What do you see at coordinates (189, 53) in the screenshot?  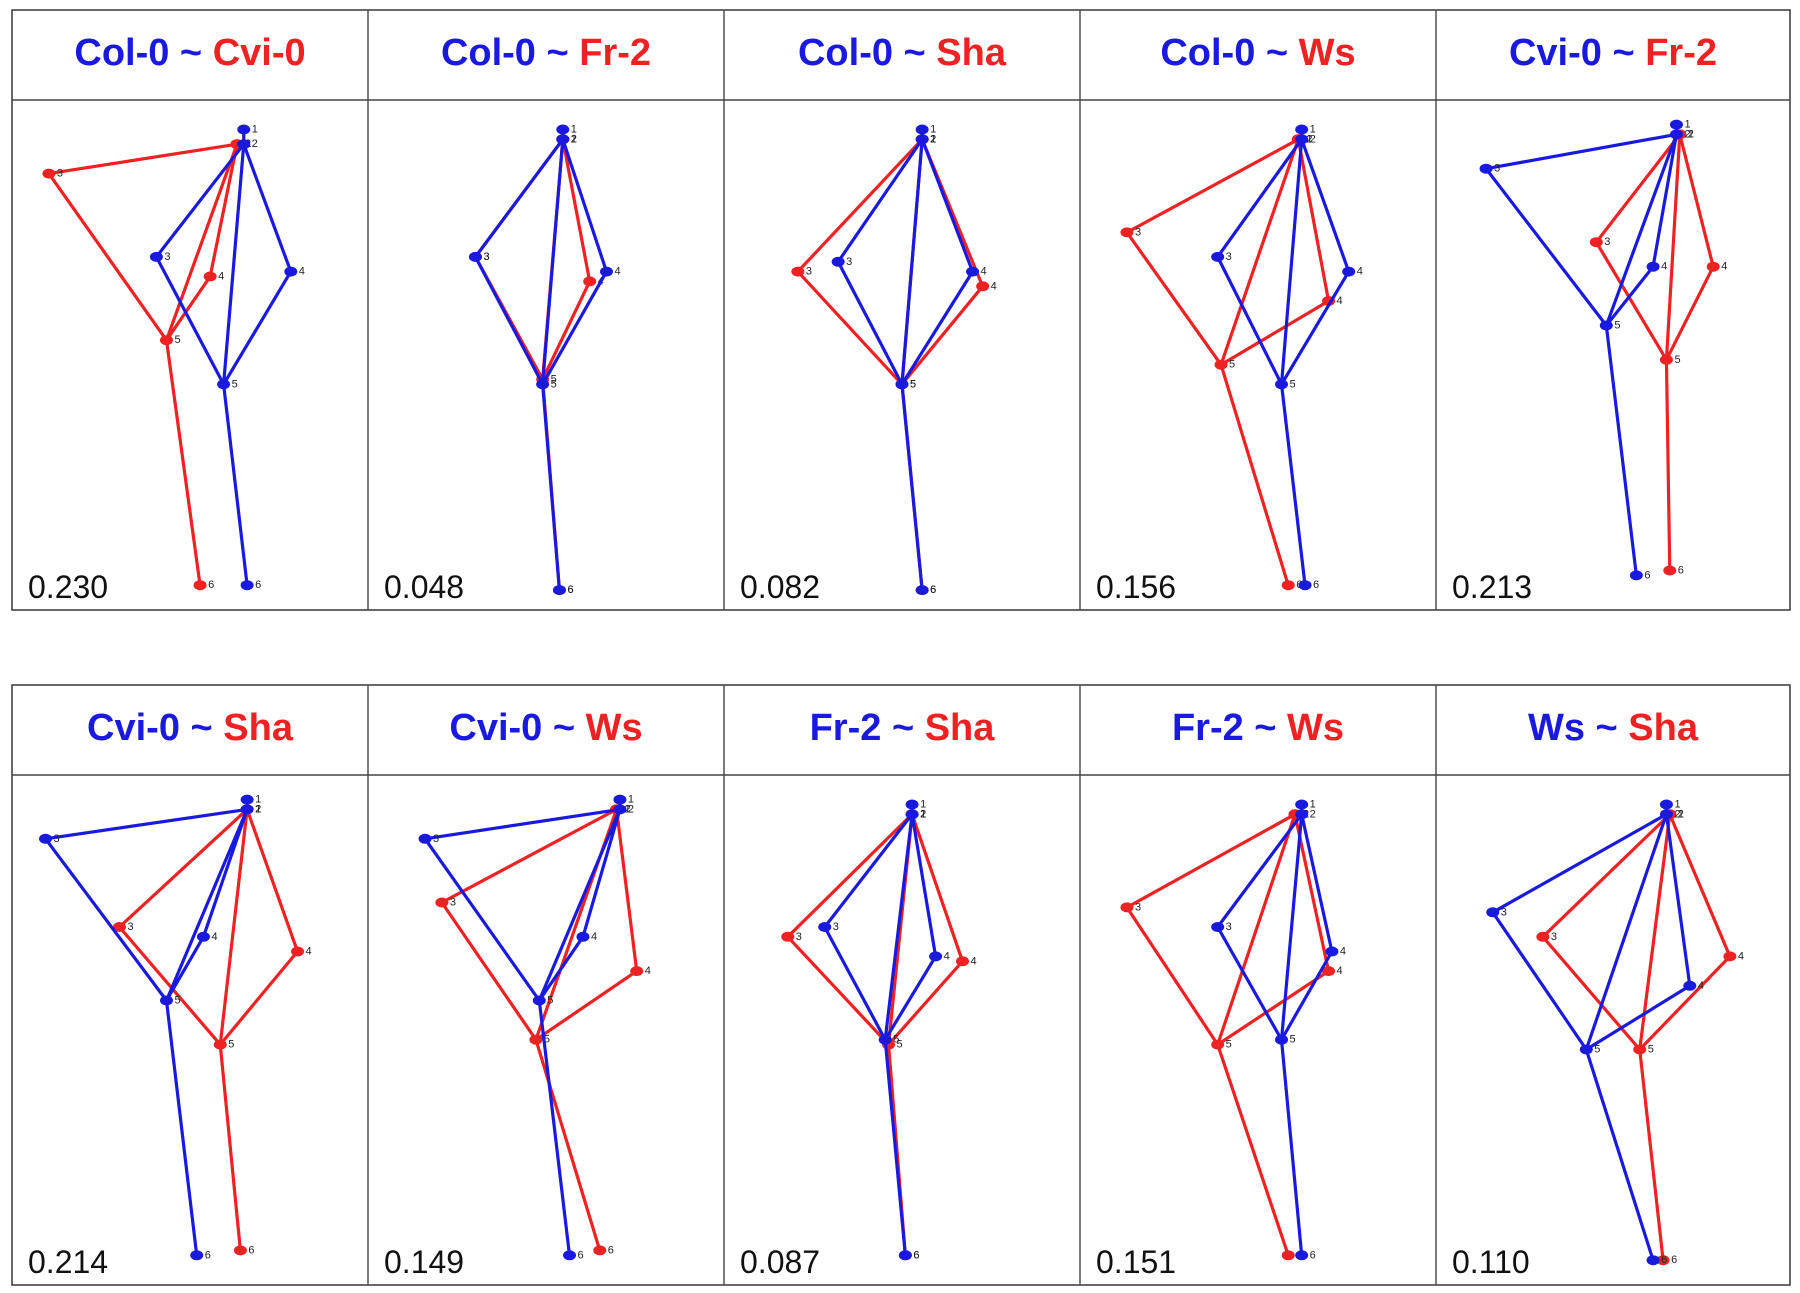 I see `panel-title: Col-0 ~ Cvi-0` at bounding box center [189, 53].